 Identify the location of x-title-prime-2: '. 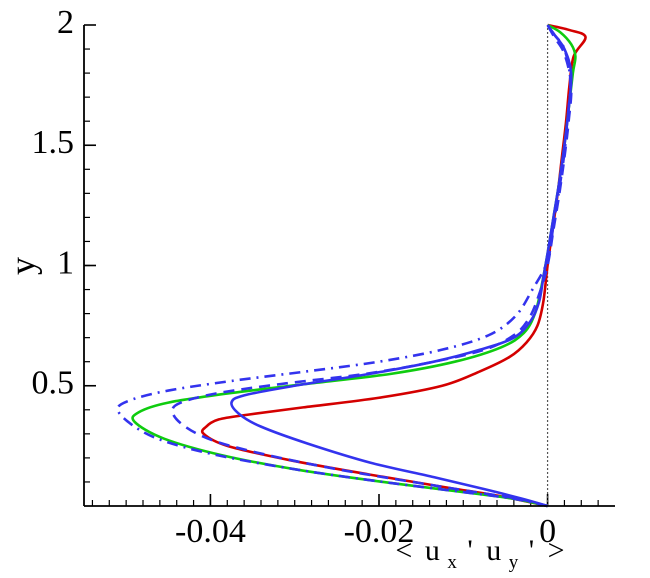
(531, 550).